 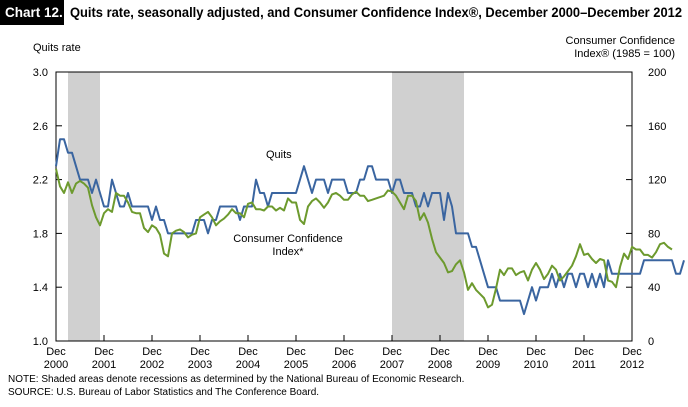 I want to click on x-axis-tick-label-year: 2008, so click(x=440, y=365).